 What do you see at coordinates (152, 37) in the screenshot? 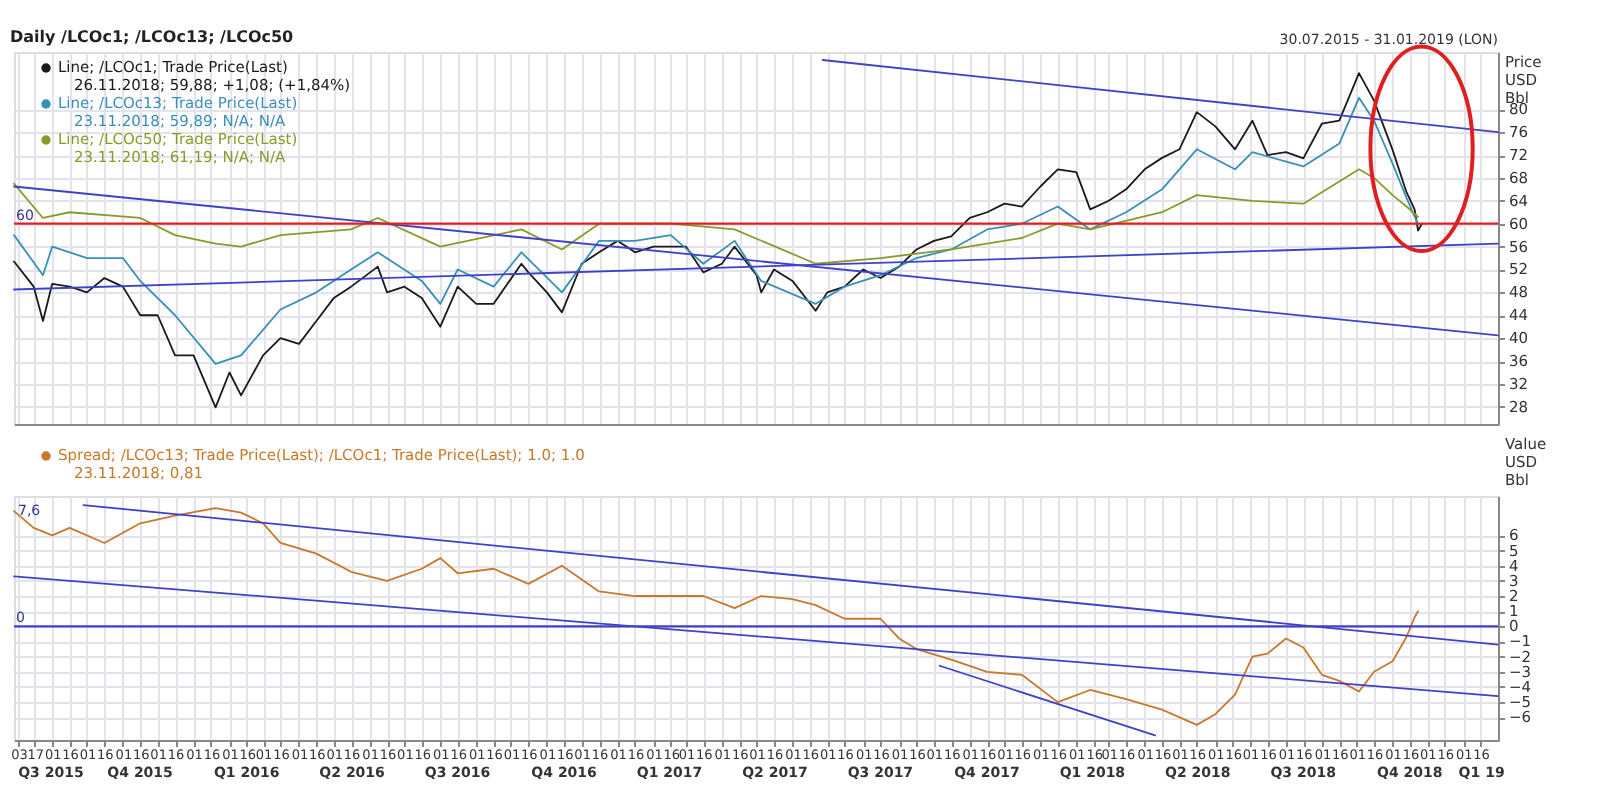
I see `chart-title: Daily /LCOc1; /LCOc13; /LCOc50` at bounding box center [152, 37].